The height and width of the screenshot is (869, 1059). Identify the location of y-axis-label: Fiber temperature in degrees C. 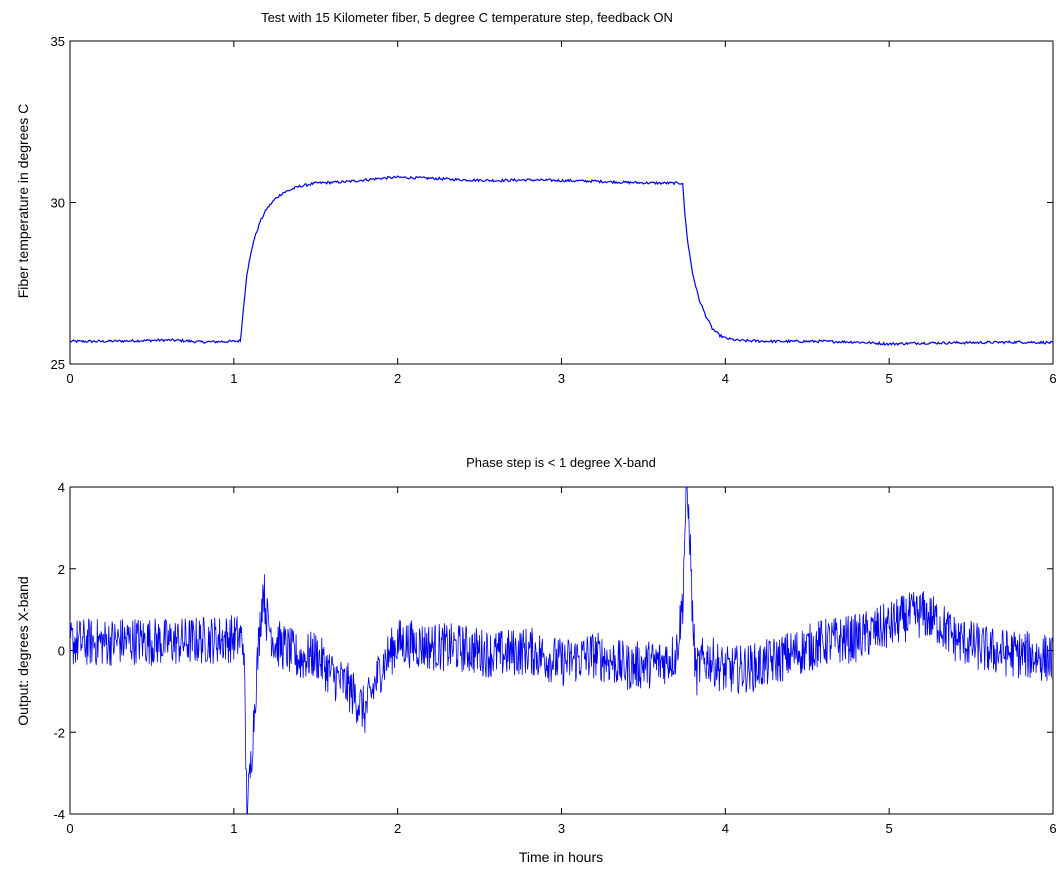
(23, 201).